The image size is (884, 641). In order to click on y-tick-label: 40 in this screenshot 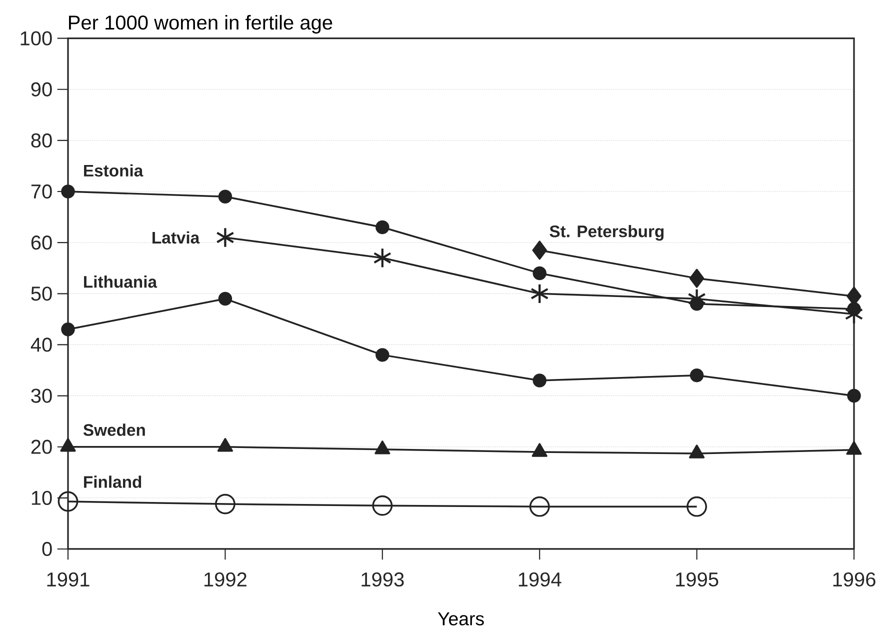, I will do `click(41, 345)`.